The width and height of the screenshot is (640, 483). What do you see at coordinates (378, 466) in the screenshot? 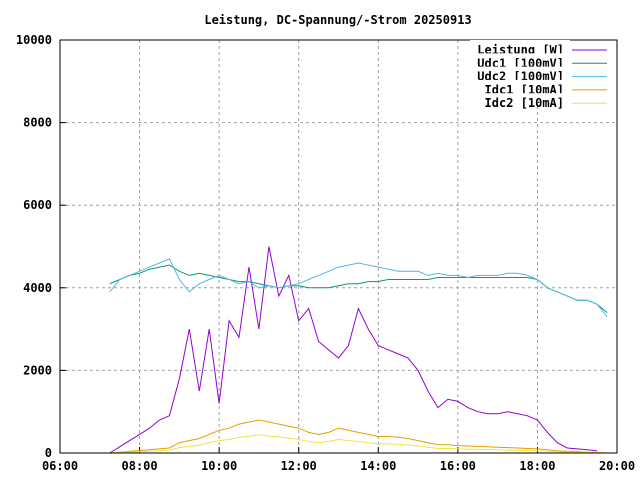
I see `x-tick-label: 14:00` at bounding box center [378, 466].